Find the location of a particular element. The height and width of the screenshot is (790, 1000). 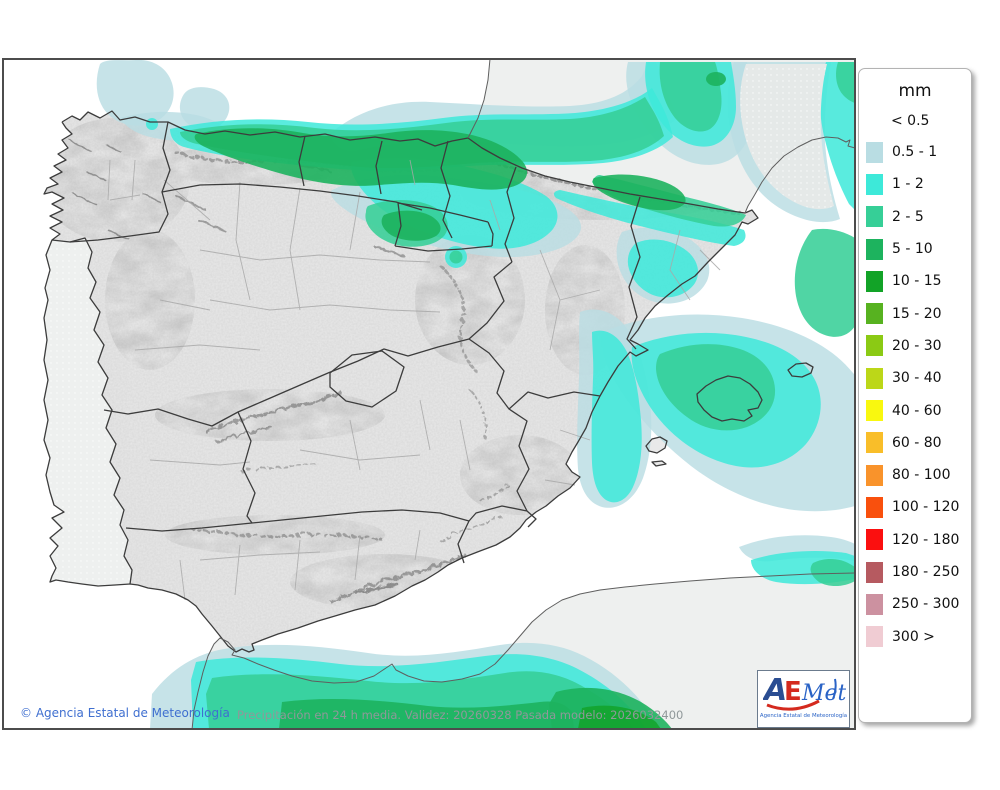

legend-label: 300 > is located at coordinates (913, 636).